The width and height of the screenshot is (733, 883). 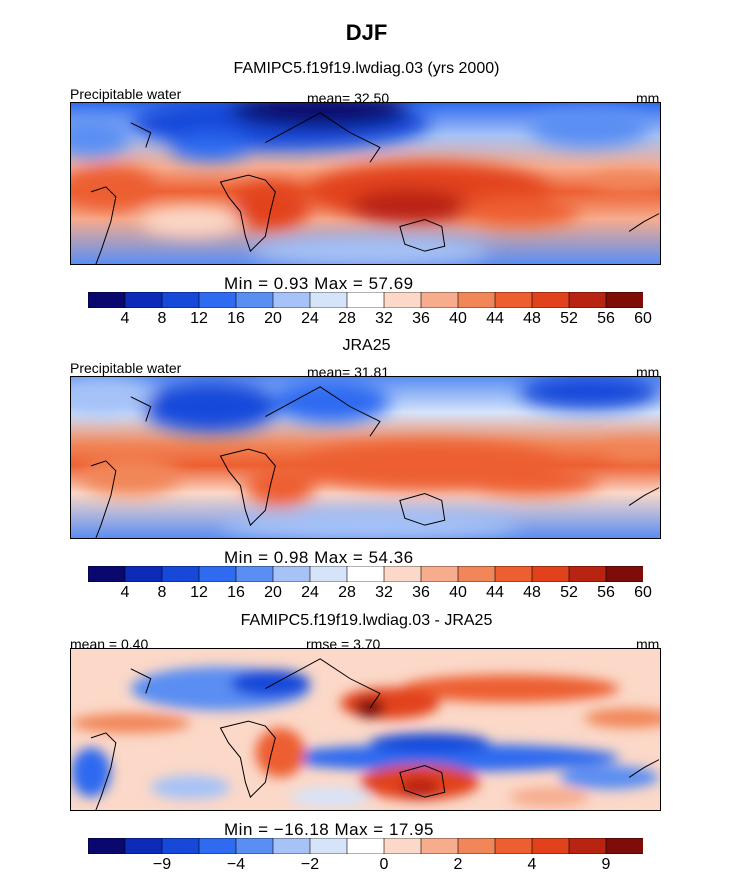 I want to click on panel-2-variable-label: Precipitable water, so click(x=126, y=368).